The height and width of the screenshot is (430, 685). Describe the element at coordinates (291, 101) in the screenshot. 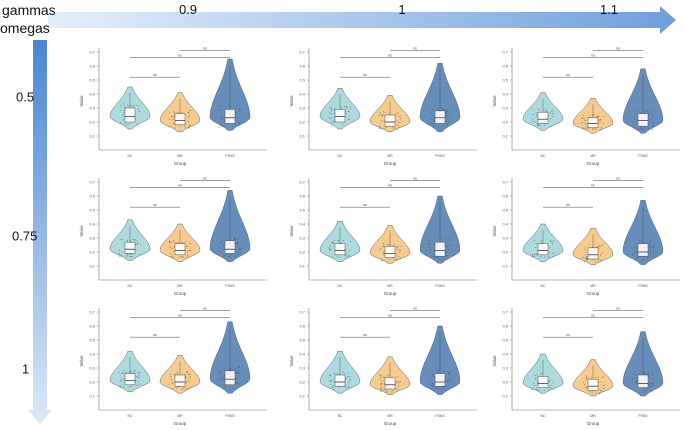

I see `y-axis-label: Value` at that location.